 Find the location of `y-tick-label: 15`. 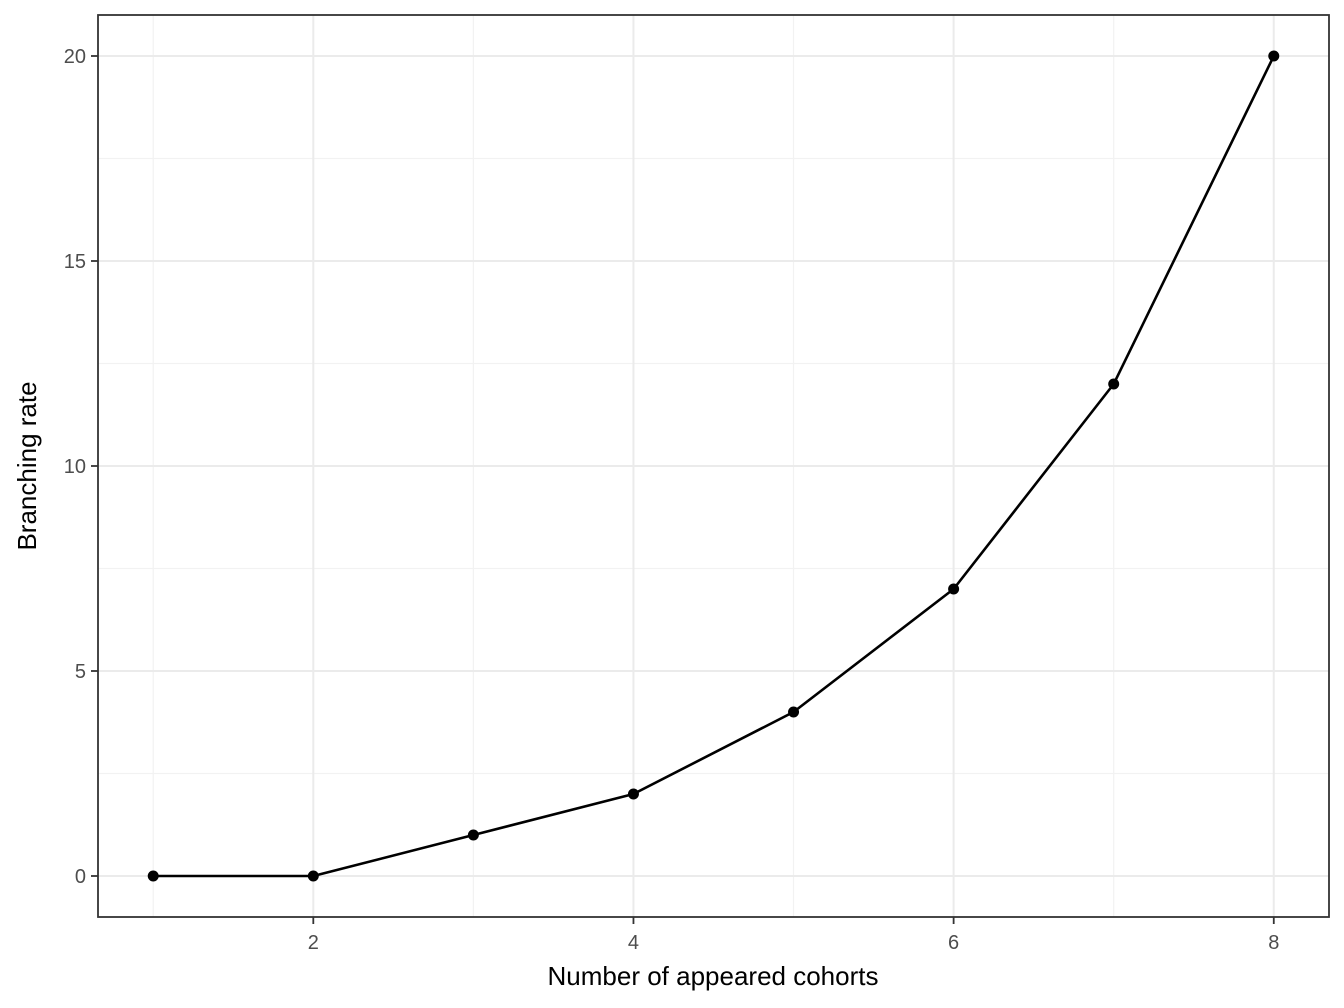

y-tick-label: 15 is located at coordinates (75, 262).